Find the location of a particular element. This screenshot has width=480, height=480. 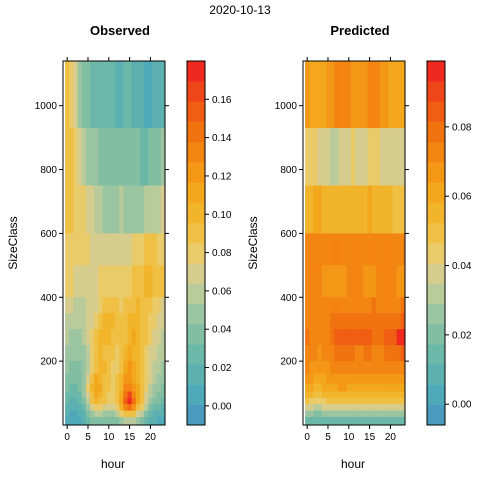

predicted-x-axis-label: hour is located at coordinates (353, 464).